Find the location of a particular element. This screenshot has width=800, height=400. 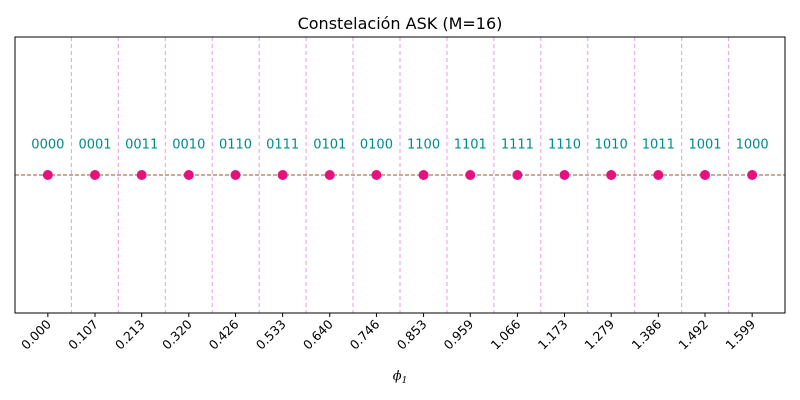

x-tick-label: 0.533 is located at coordinates (271, 335).